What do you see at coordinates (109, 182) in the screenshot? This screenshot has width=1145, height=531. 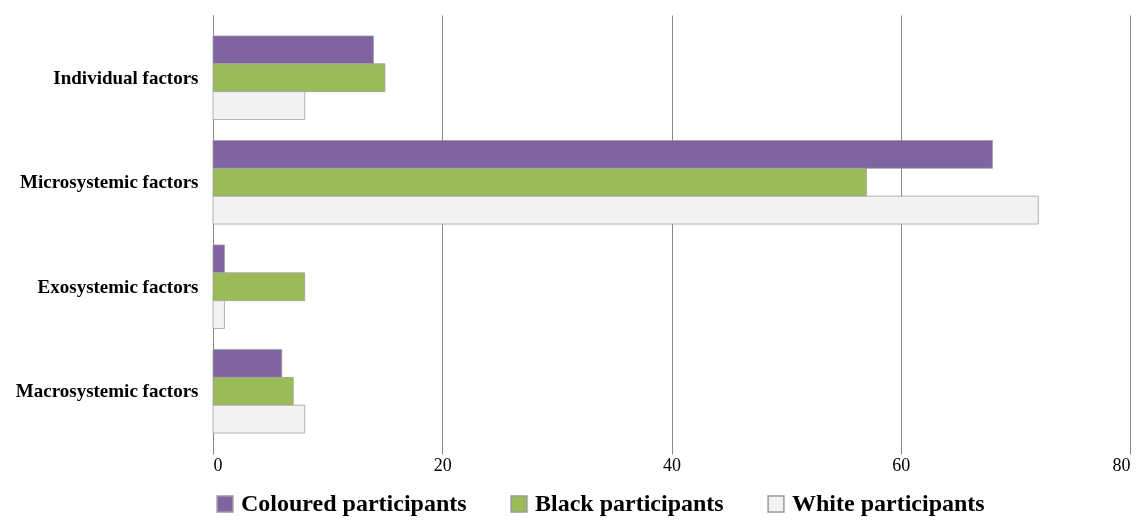 I see `y-tick-label: Microsystemic factors` at bounding box center [109, 182].